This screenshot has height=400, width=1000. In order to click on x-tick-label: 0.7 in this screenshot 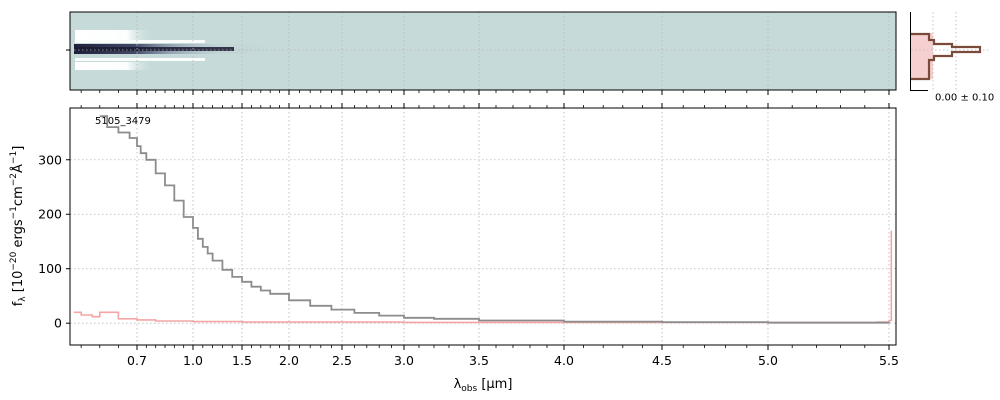, I will do `click(137, 360)`.